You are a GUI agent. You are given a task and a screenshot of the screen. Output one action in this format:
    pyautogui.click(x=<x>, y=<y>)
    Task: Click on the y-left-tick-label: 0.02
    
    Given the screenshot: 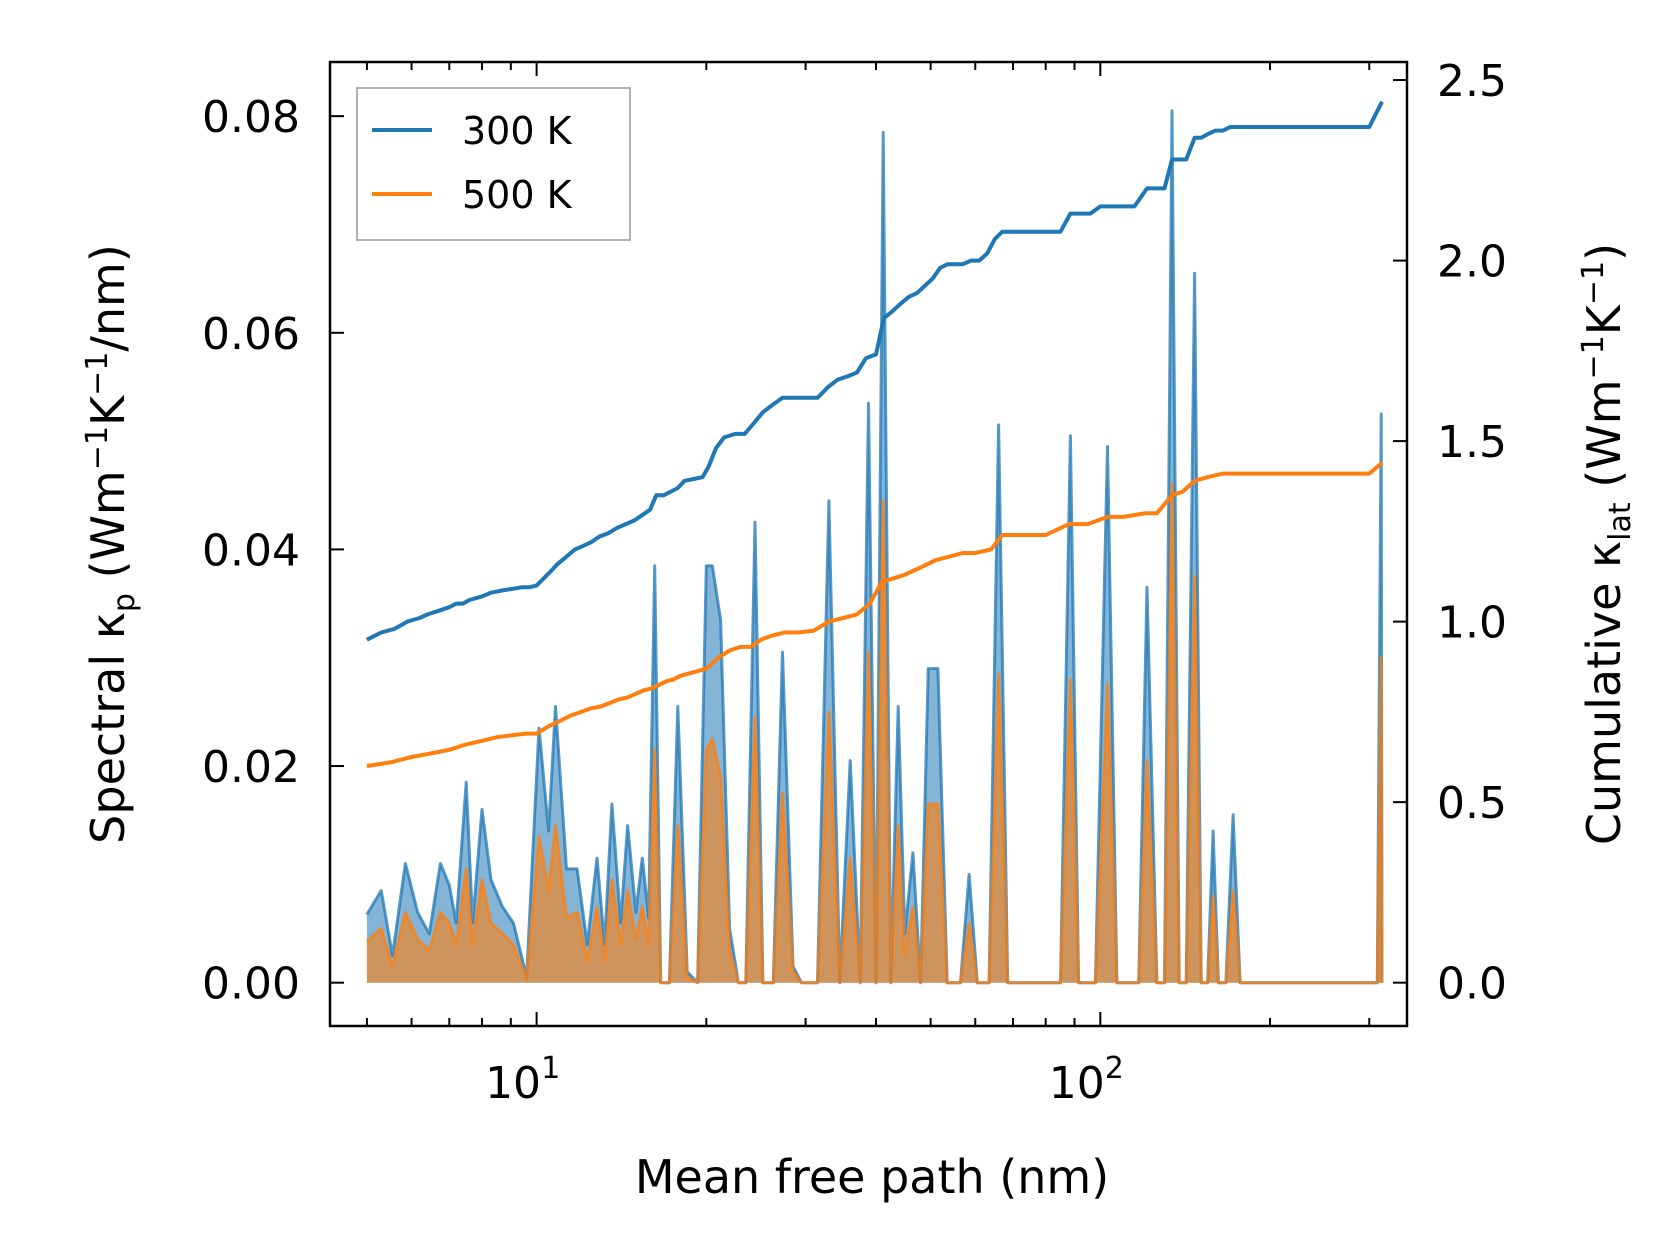 What is the action you would take?
    pyautogui.click(x=251, y=767)
    